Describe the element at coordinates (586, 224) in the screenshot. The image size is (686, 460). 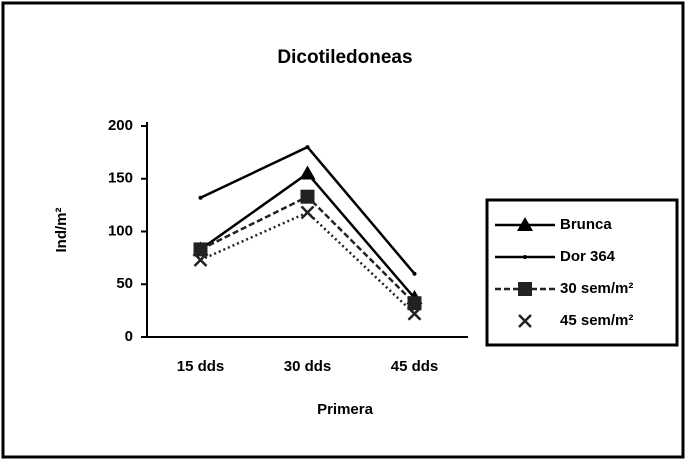
I see `legend-label: Brunca` at that location.